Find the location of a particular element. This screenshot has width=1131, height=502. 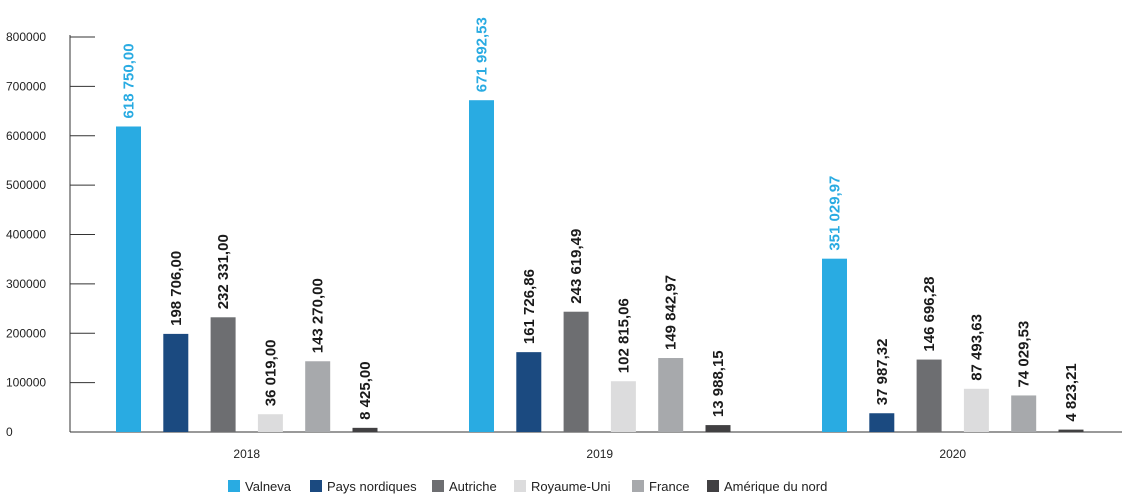

legend-label: France is located at coordinates (669, 486).